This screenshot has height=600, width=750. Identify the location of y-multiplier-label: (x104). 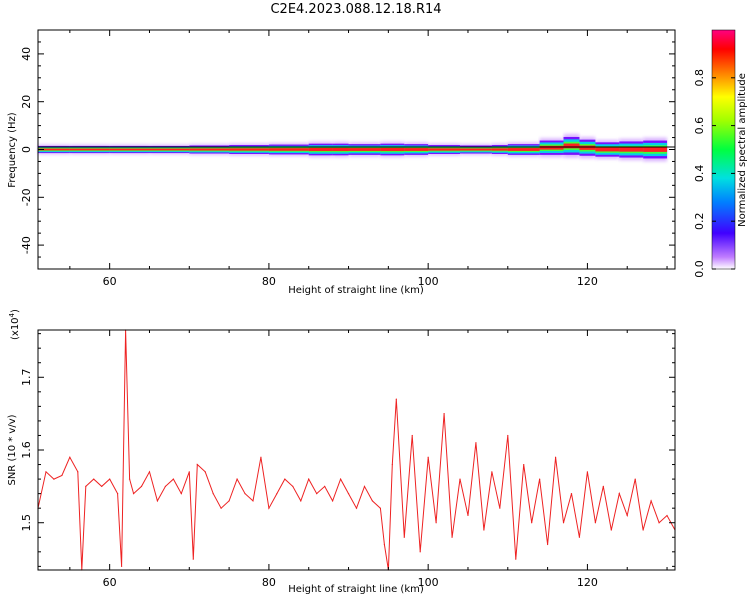
(14, 324).